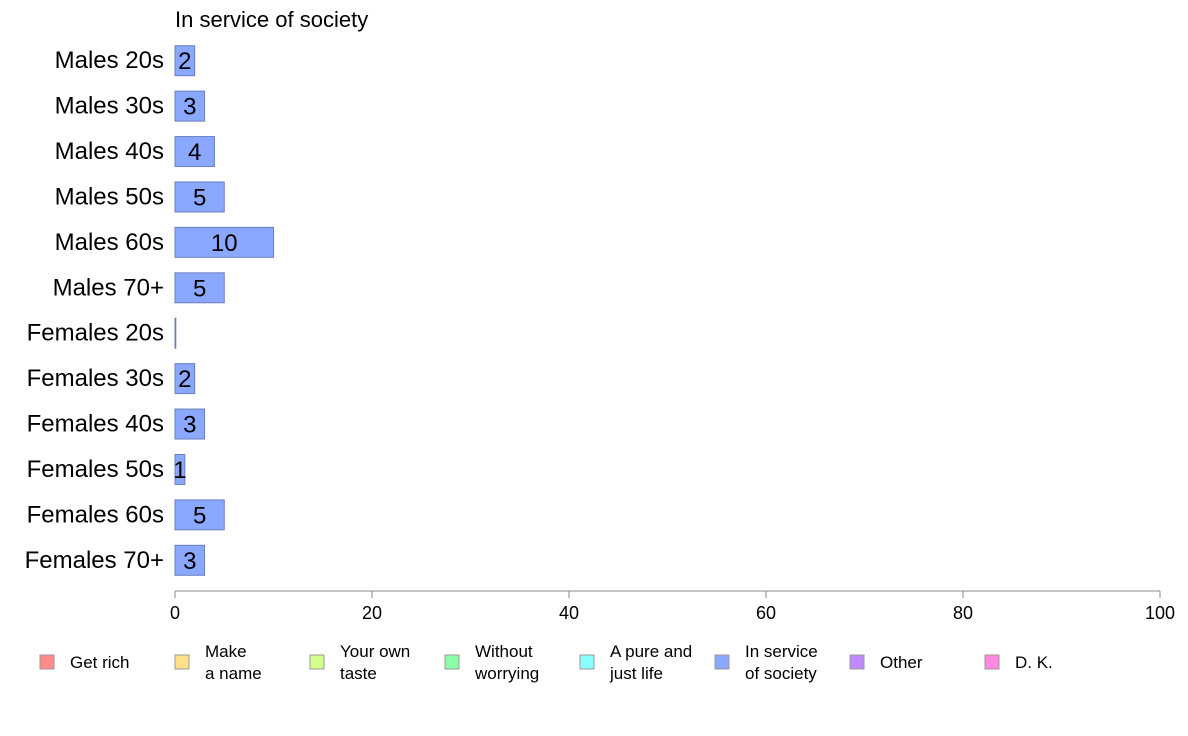 The height and width of the screenshot is (736, 1188). I want to click on category-label: Females 20s, so click(95, 333).